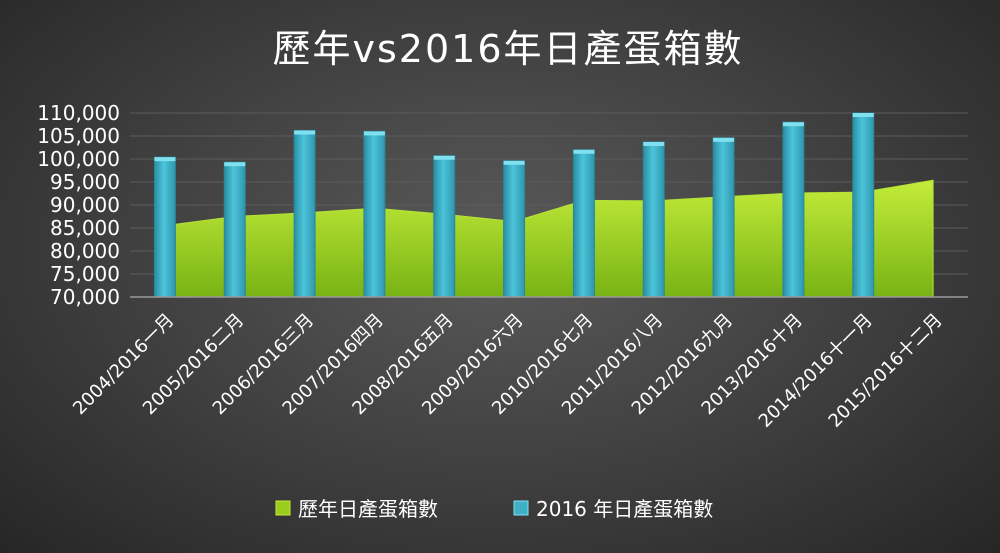  Describe the element at coordinates (85, 251) in the screenshot. I see `y-tick-label: 80,000` at that location.